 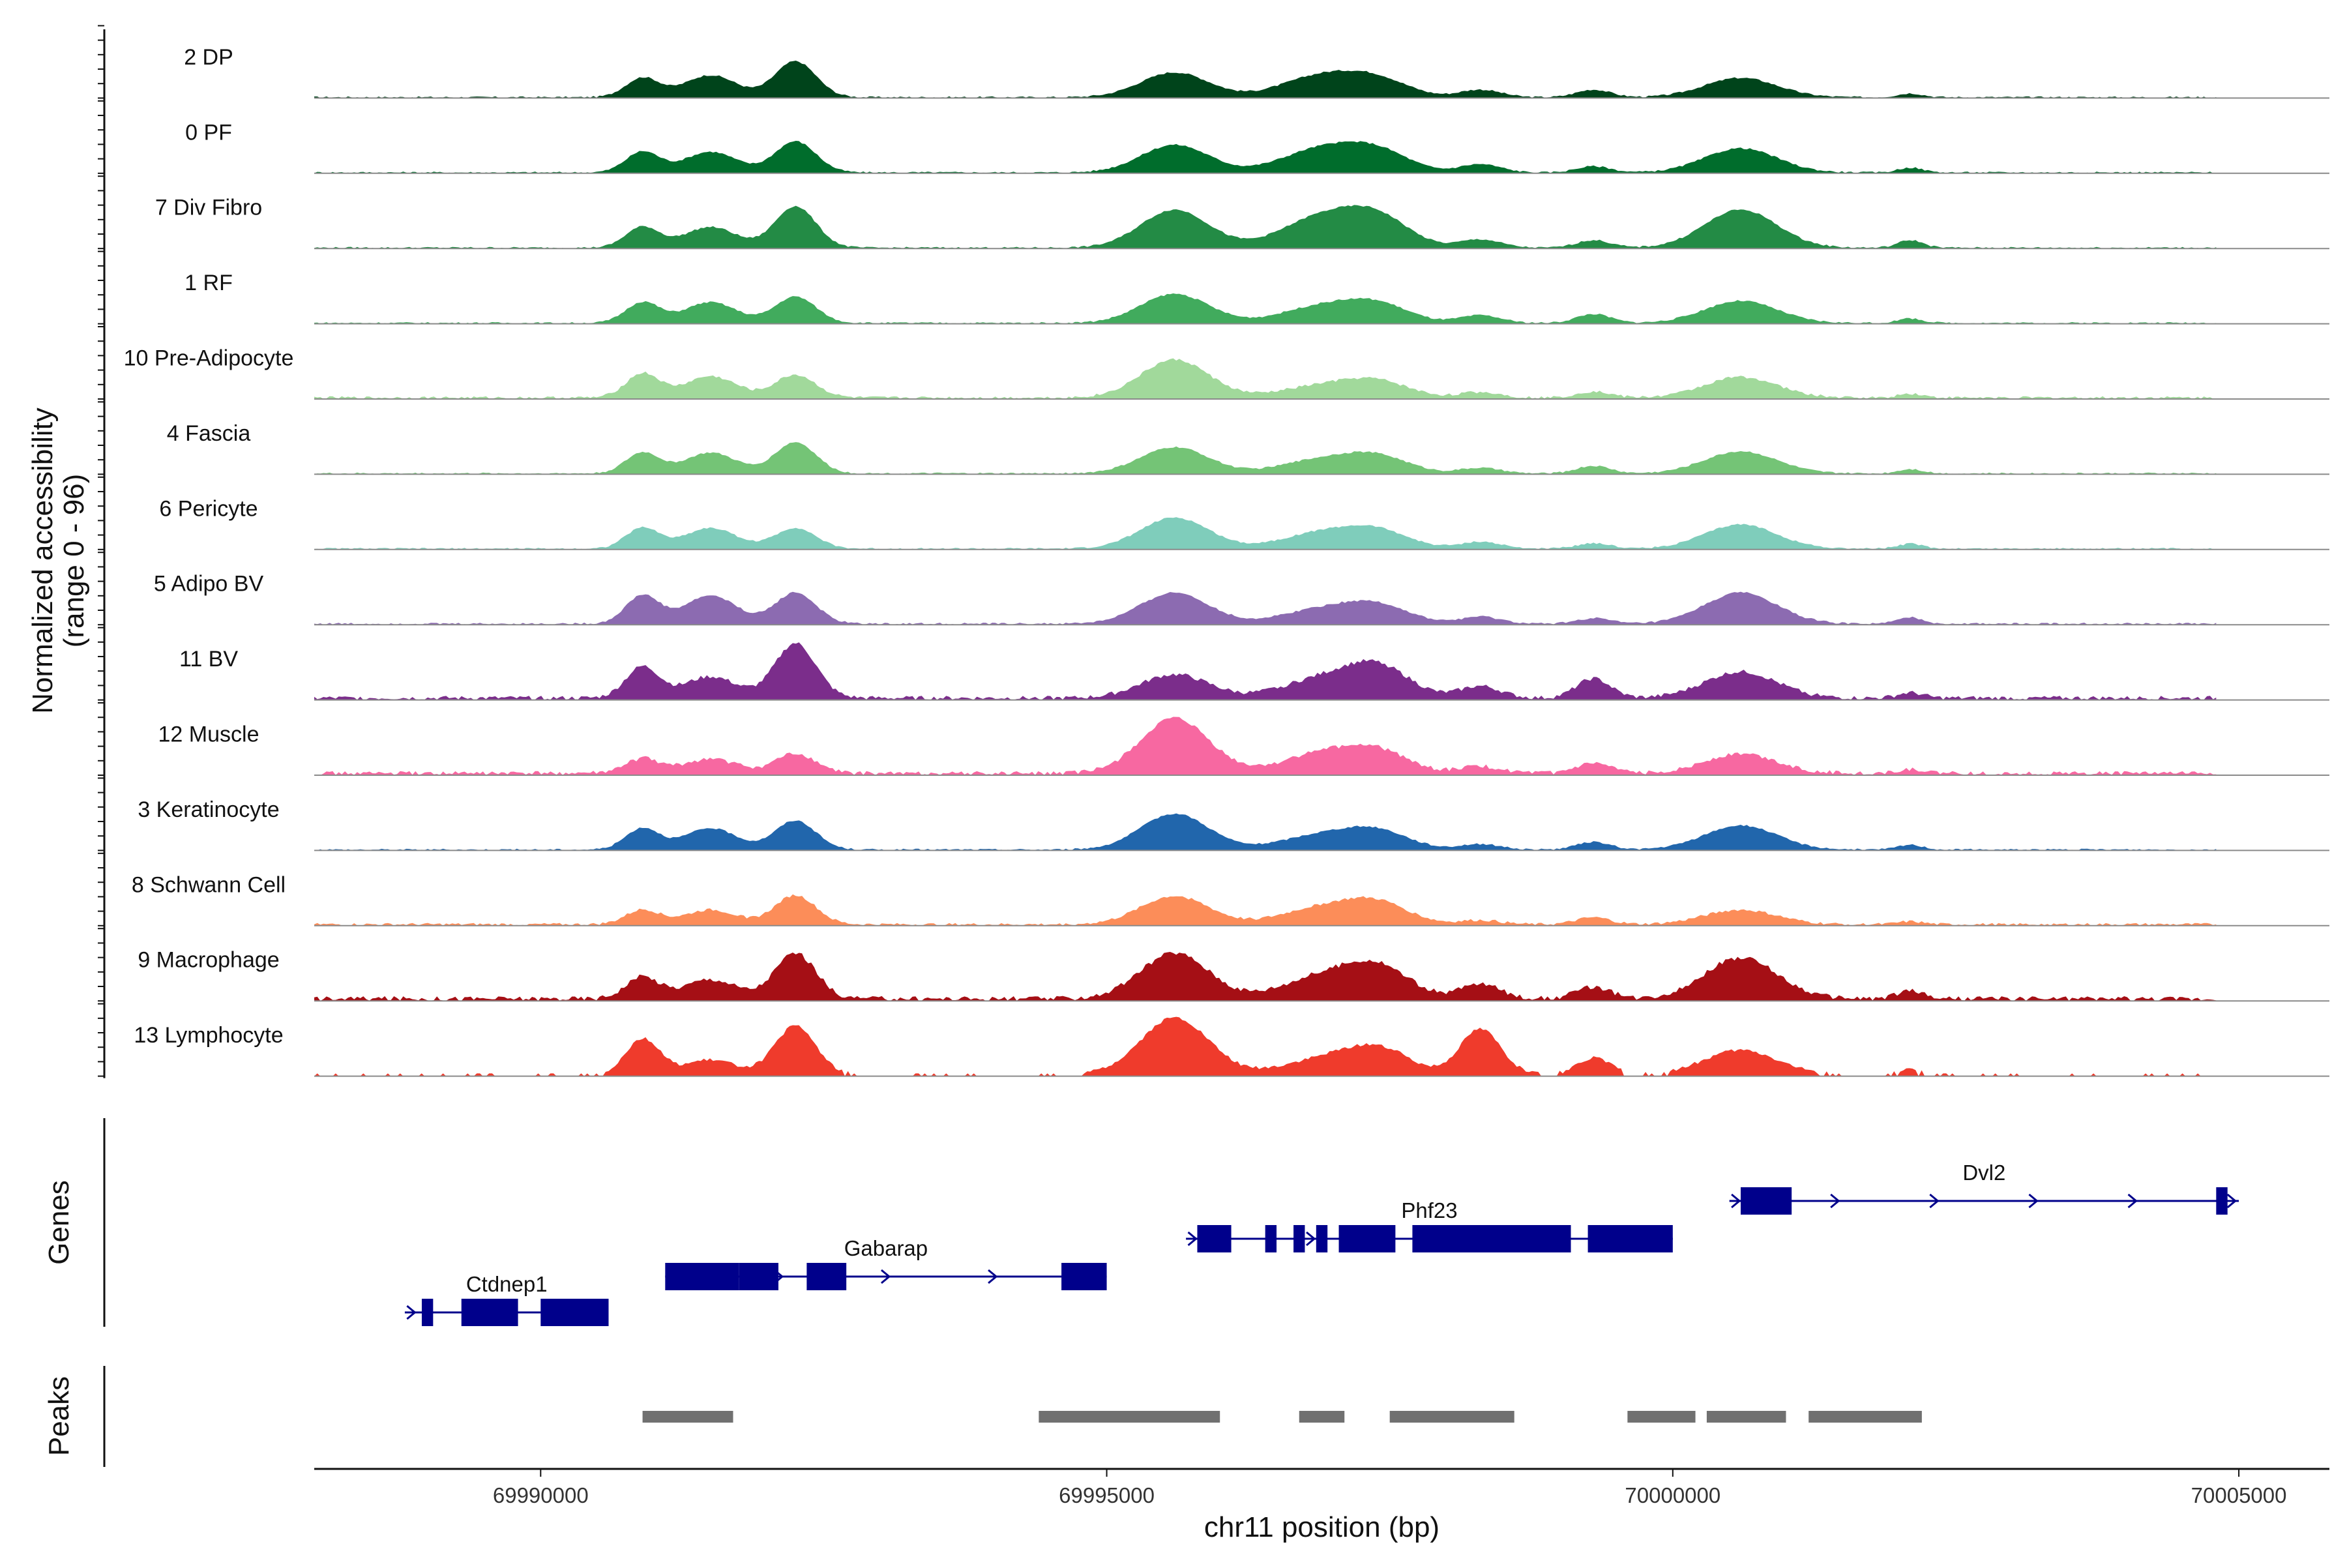 I want to click on track-label-11: 8 Schwann Cell, so click(x=209, y=885).